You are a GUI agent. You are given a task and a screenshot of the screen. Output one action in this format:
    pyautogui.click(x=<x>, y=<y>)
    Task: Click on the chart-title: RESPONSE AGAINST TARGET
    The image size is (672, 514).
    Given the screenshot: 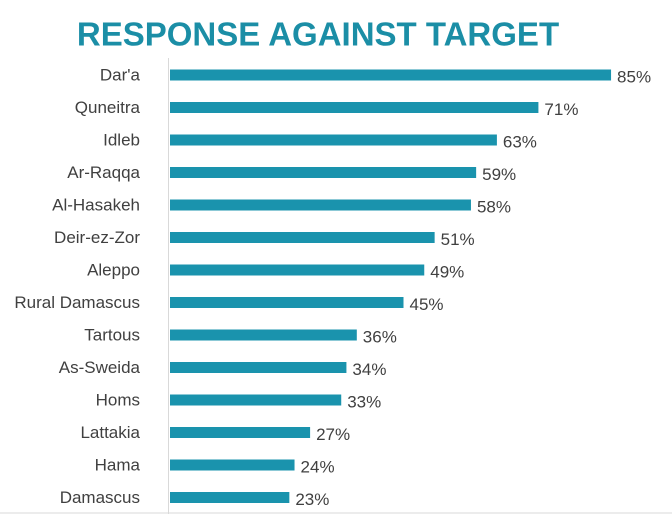 What is the action you would take?
    pyautogui.click(x=318, y=34)
    